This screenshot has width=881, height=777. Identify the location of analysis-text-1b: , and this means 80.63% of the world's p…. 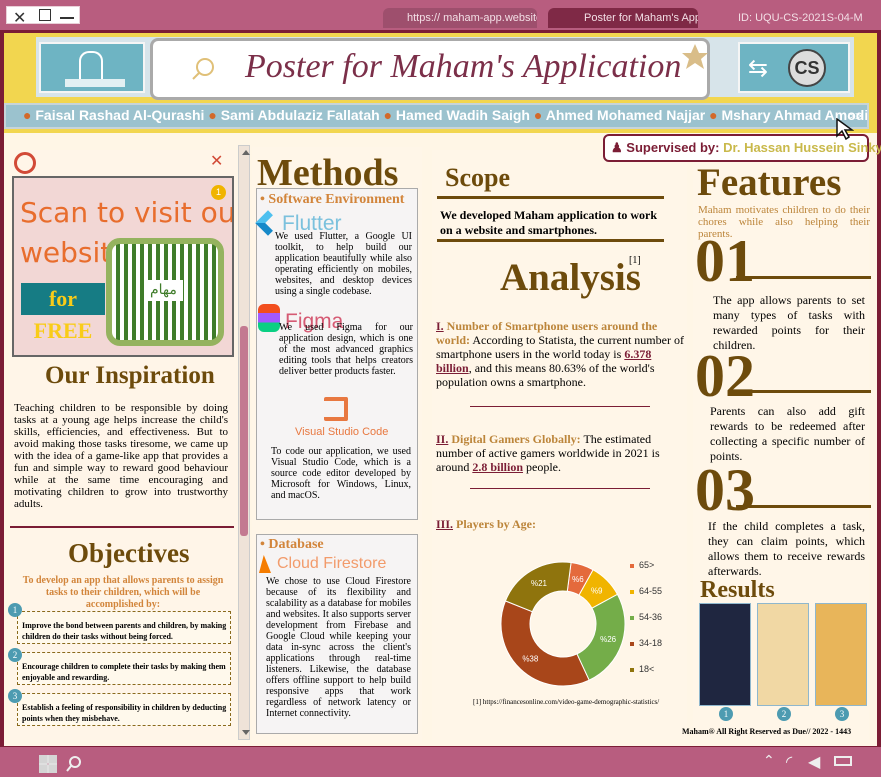
(545, 375).